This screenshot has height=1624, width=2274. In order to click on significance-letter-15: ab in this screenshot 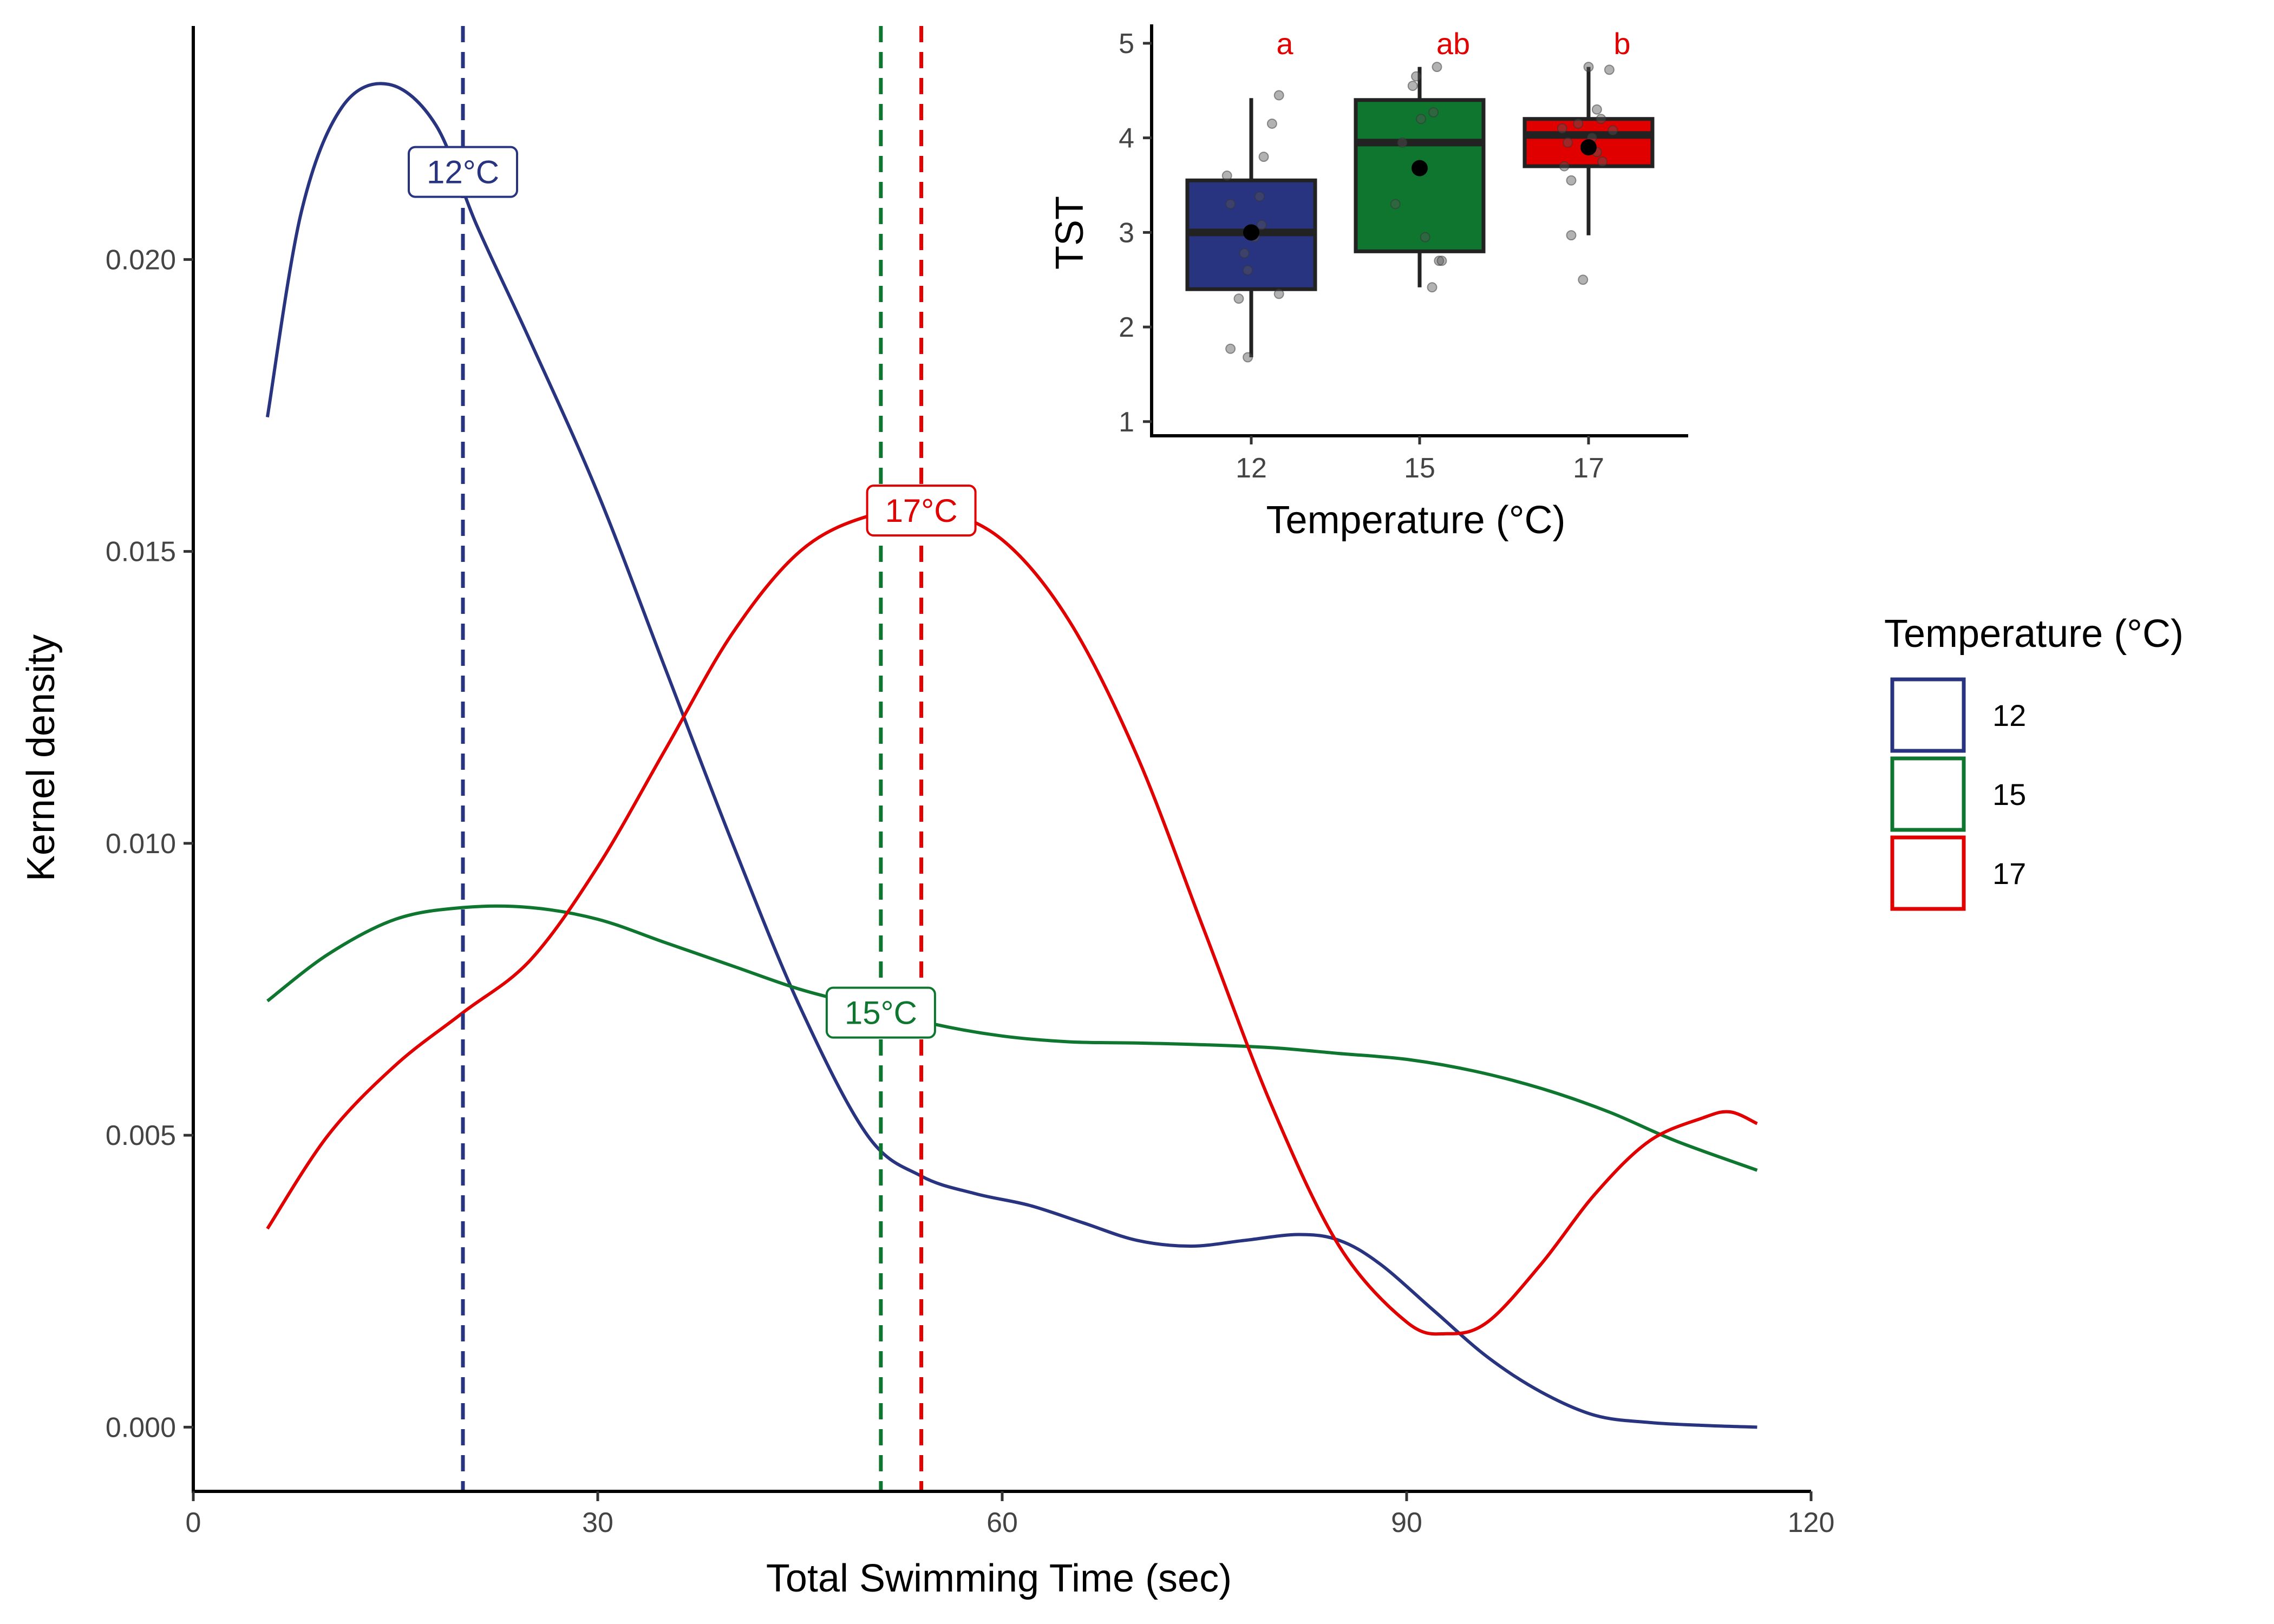, I will do `click(1453, 44)`.